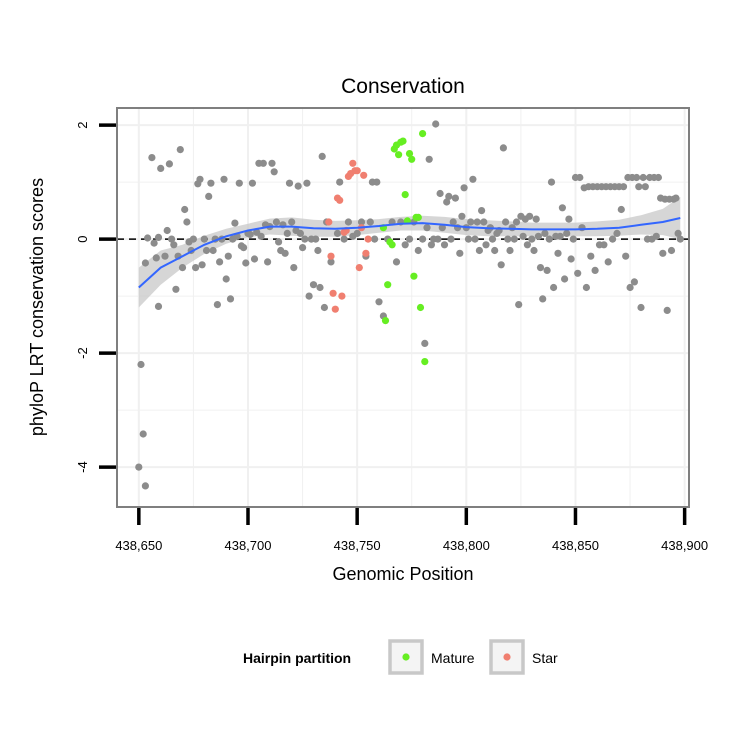 This screenshot has height=750, width=750. Describe the element at coordinates (545, 658) in the screenshot. I see `legend-label-star: Star` at that location.